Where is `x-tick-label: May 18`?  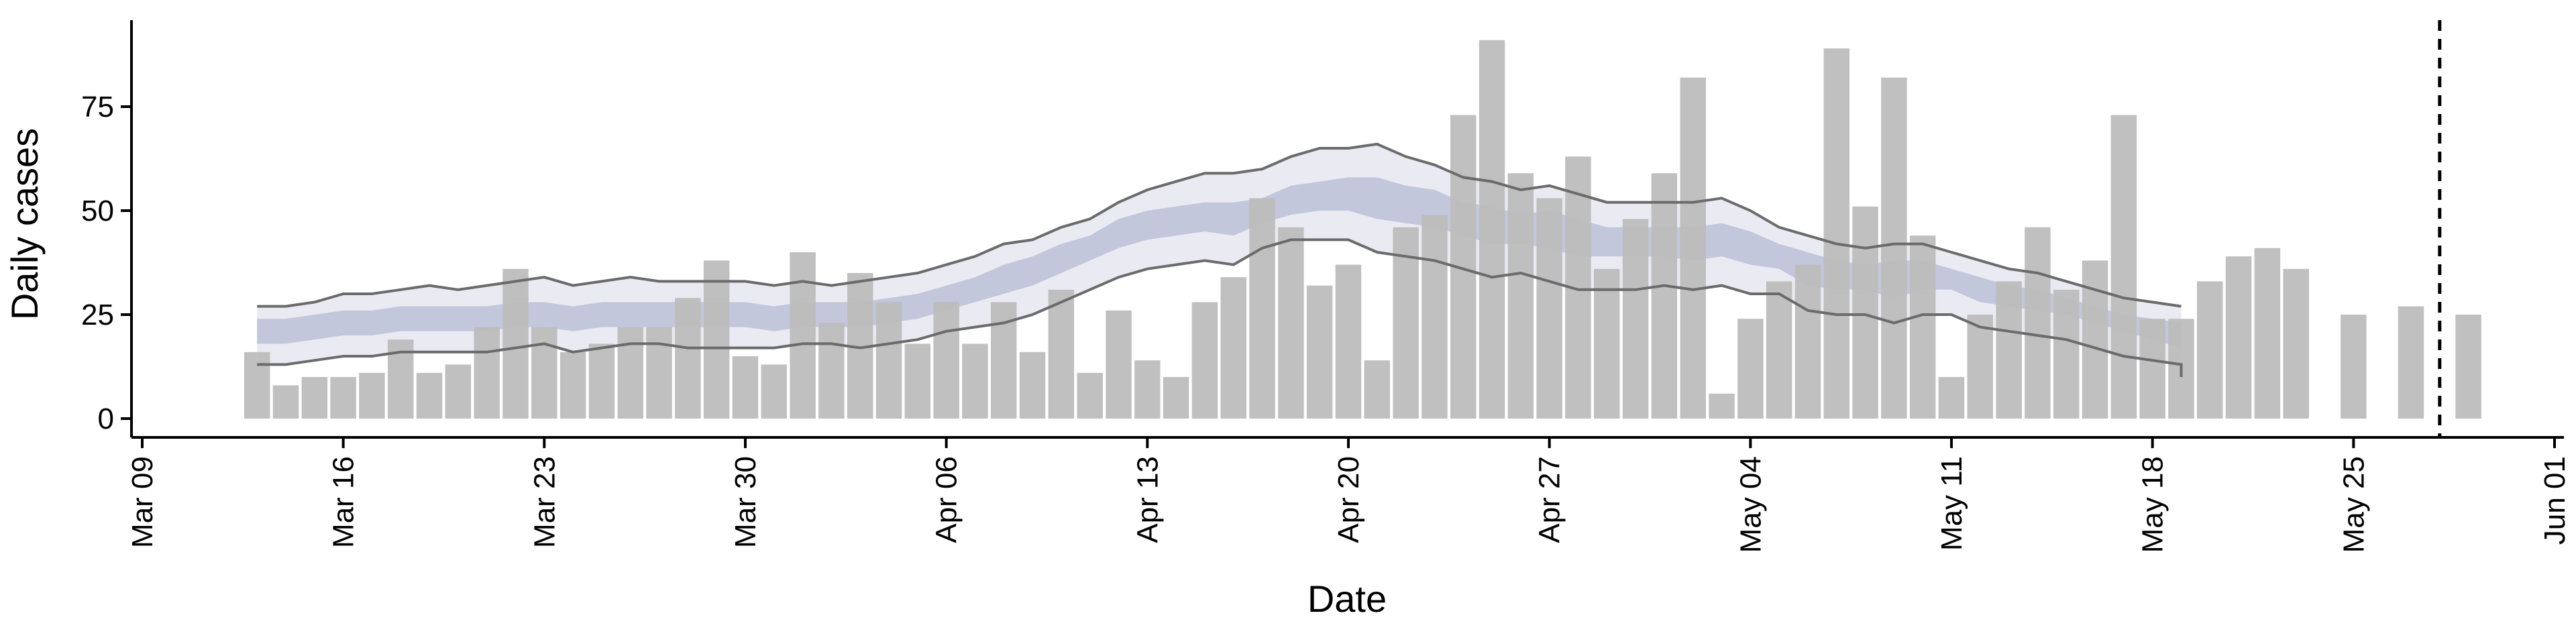 x-tick-label: May 18 is located at coordinates (2153, 504).